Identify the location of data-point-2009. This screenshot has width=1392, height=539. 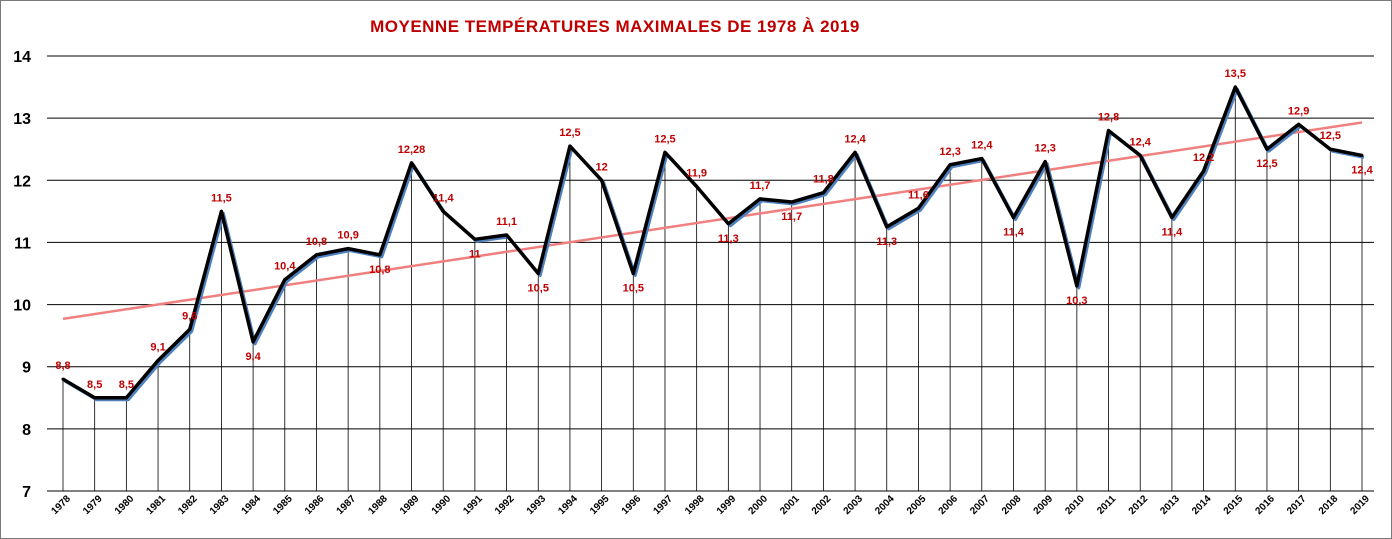
(1045, 162).